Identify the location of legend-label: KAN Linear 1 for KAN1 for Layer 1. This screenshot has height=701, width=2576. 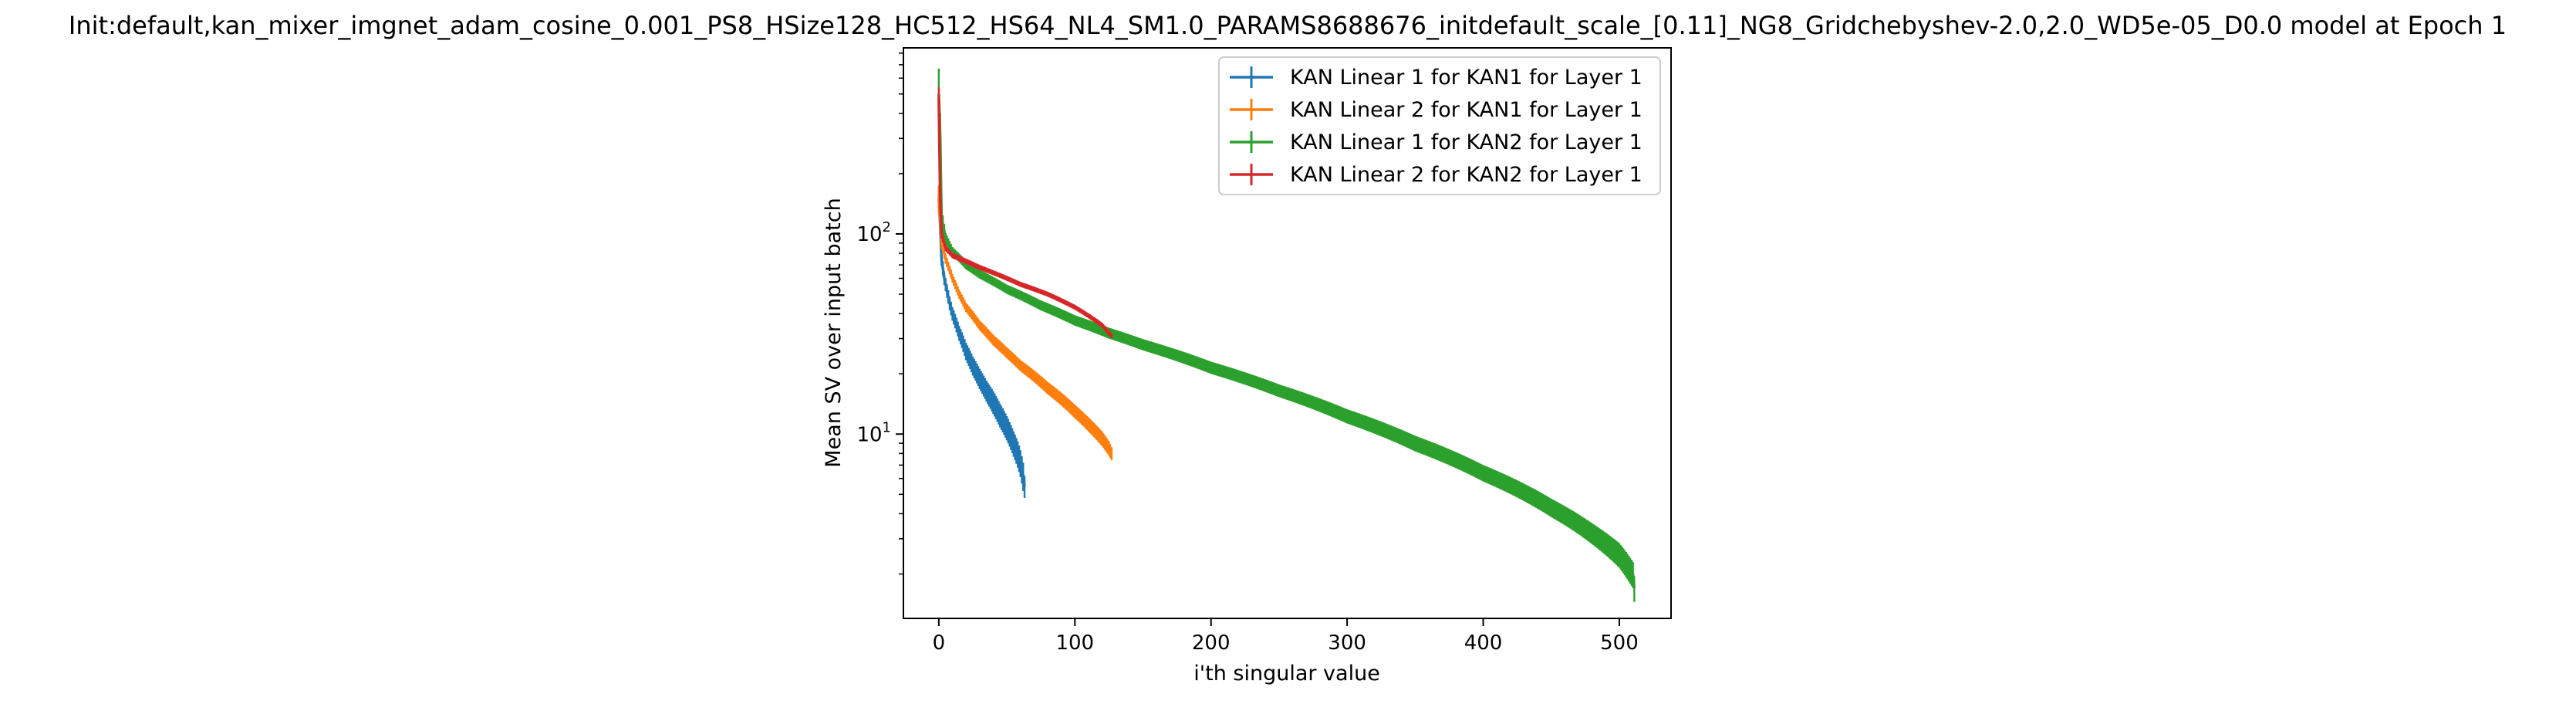
(1466, 78).